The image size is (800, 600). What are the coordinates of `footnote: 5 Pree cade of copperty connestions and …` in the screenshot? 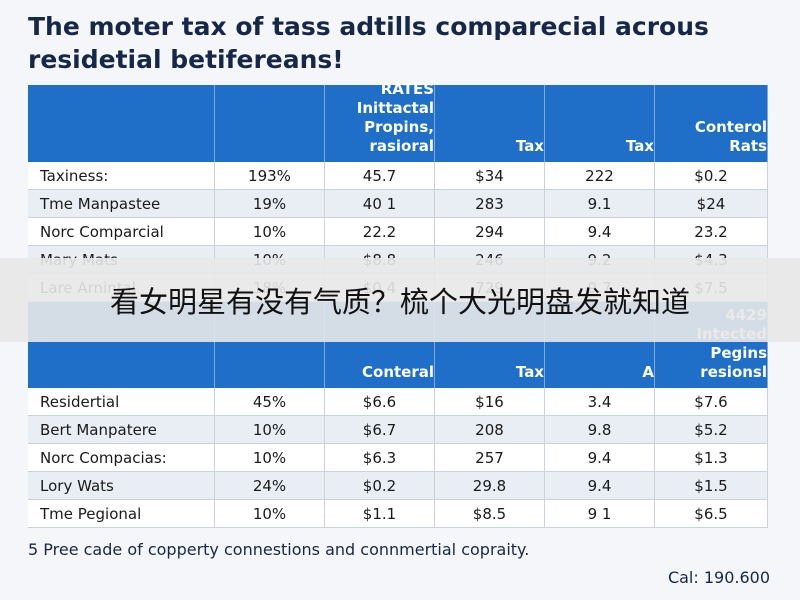 It's located at (279, 549).